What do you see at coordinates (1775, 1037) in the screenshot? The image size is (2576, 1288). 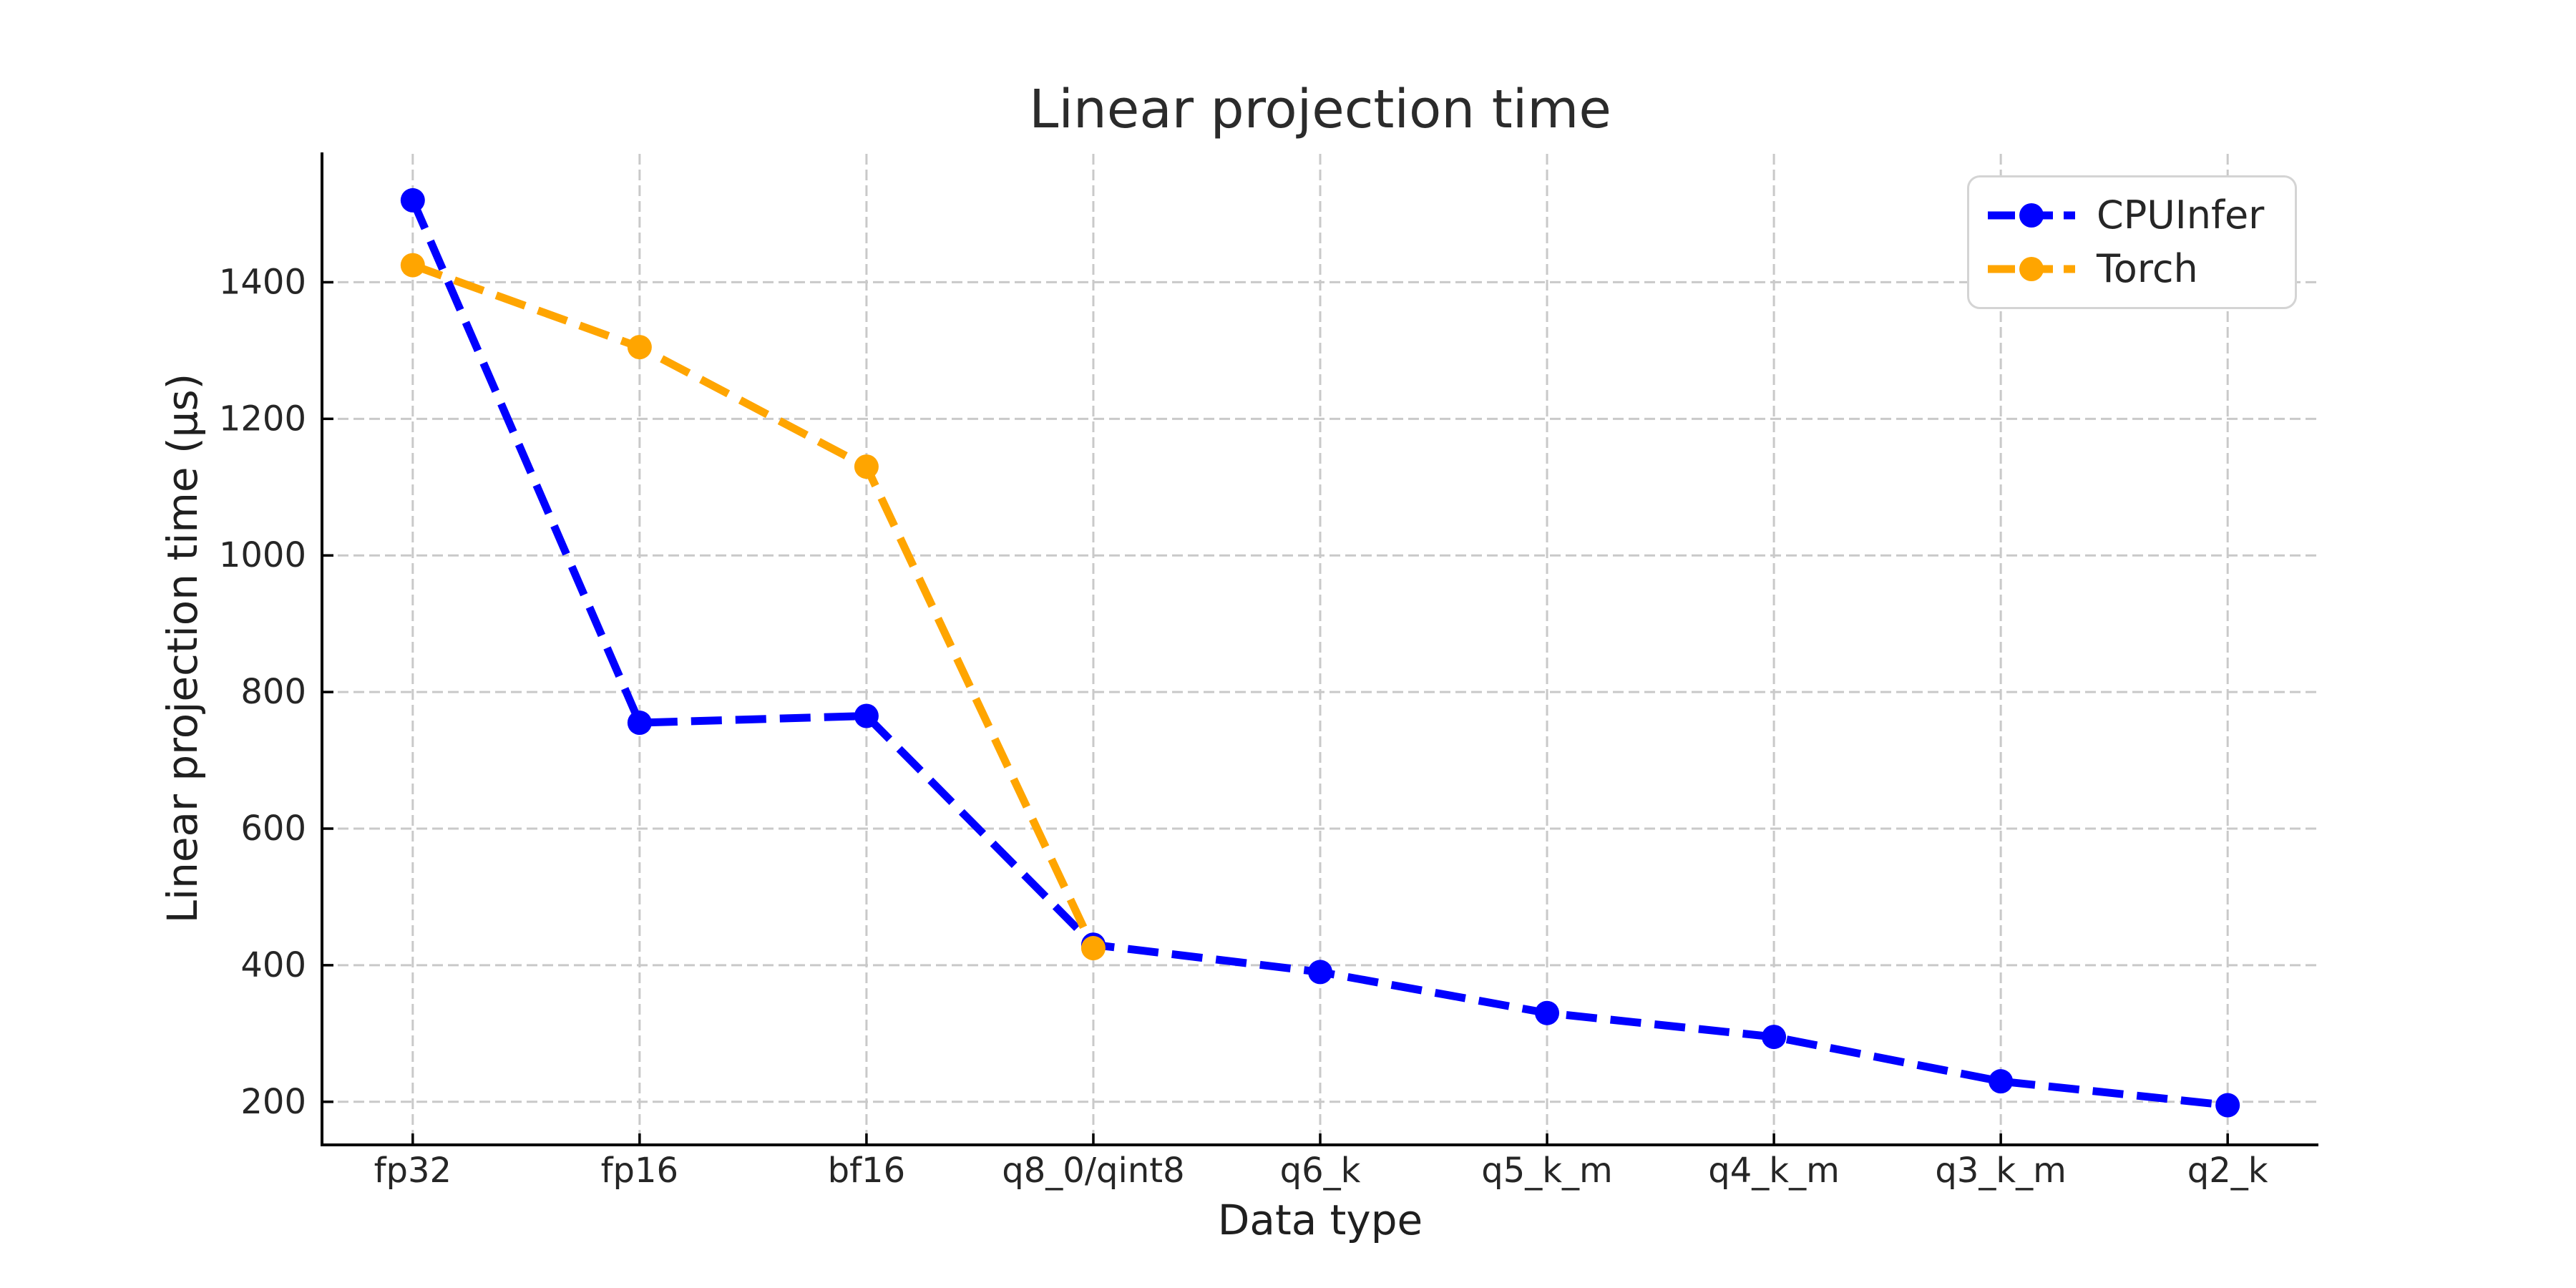 I see `data-point-cpuinfer-q4_k_m` at bounding box center [1775, 1037].